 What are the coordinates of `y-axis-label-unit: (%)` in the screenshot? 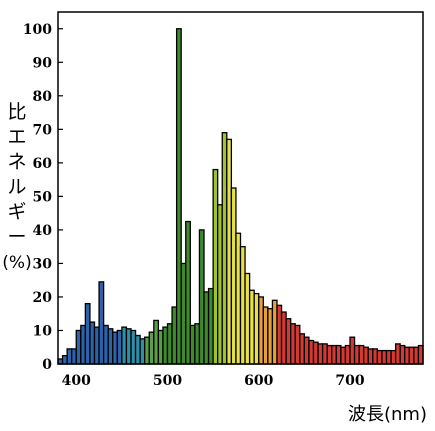 It's located at (17, 263).